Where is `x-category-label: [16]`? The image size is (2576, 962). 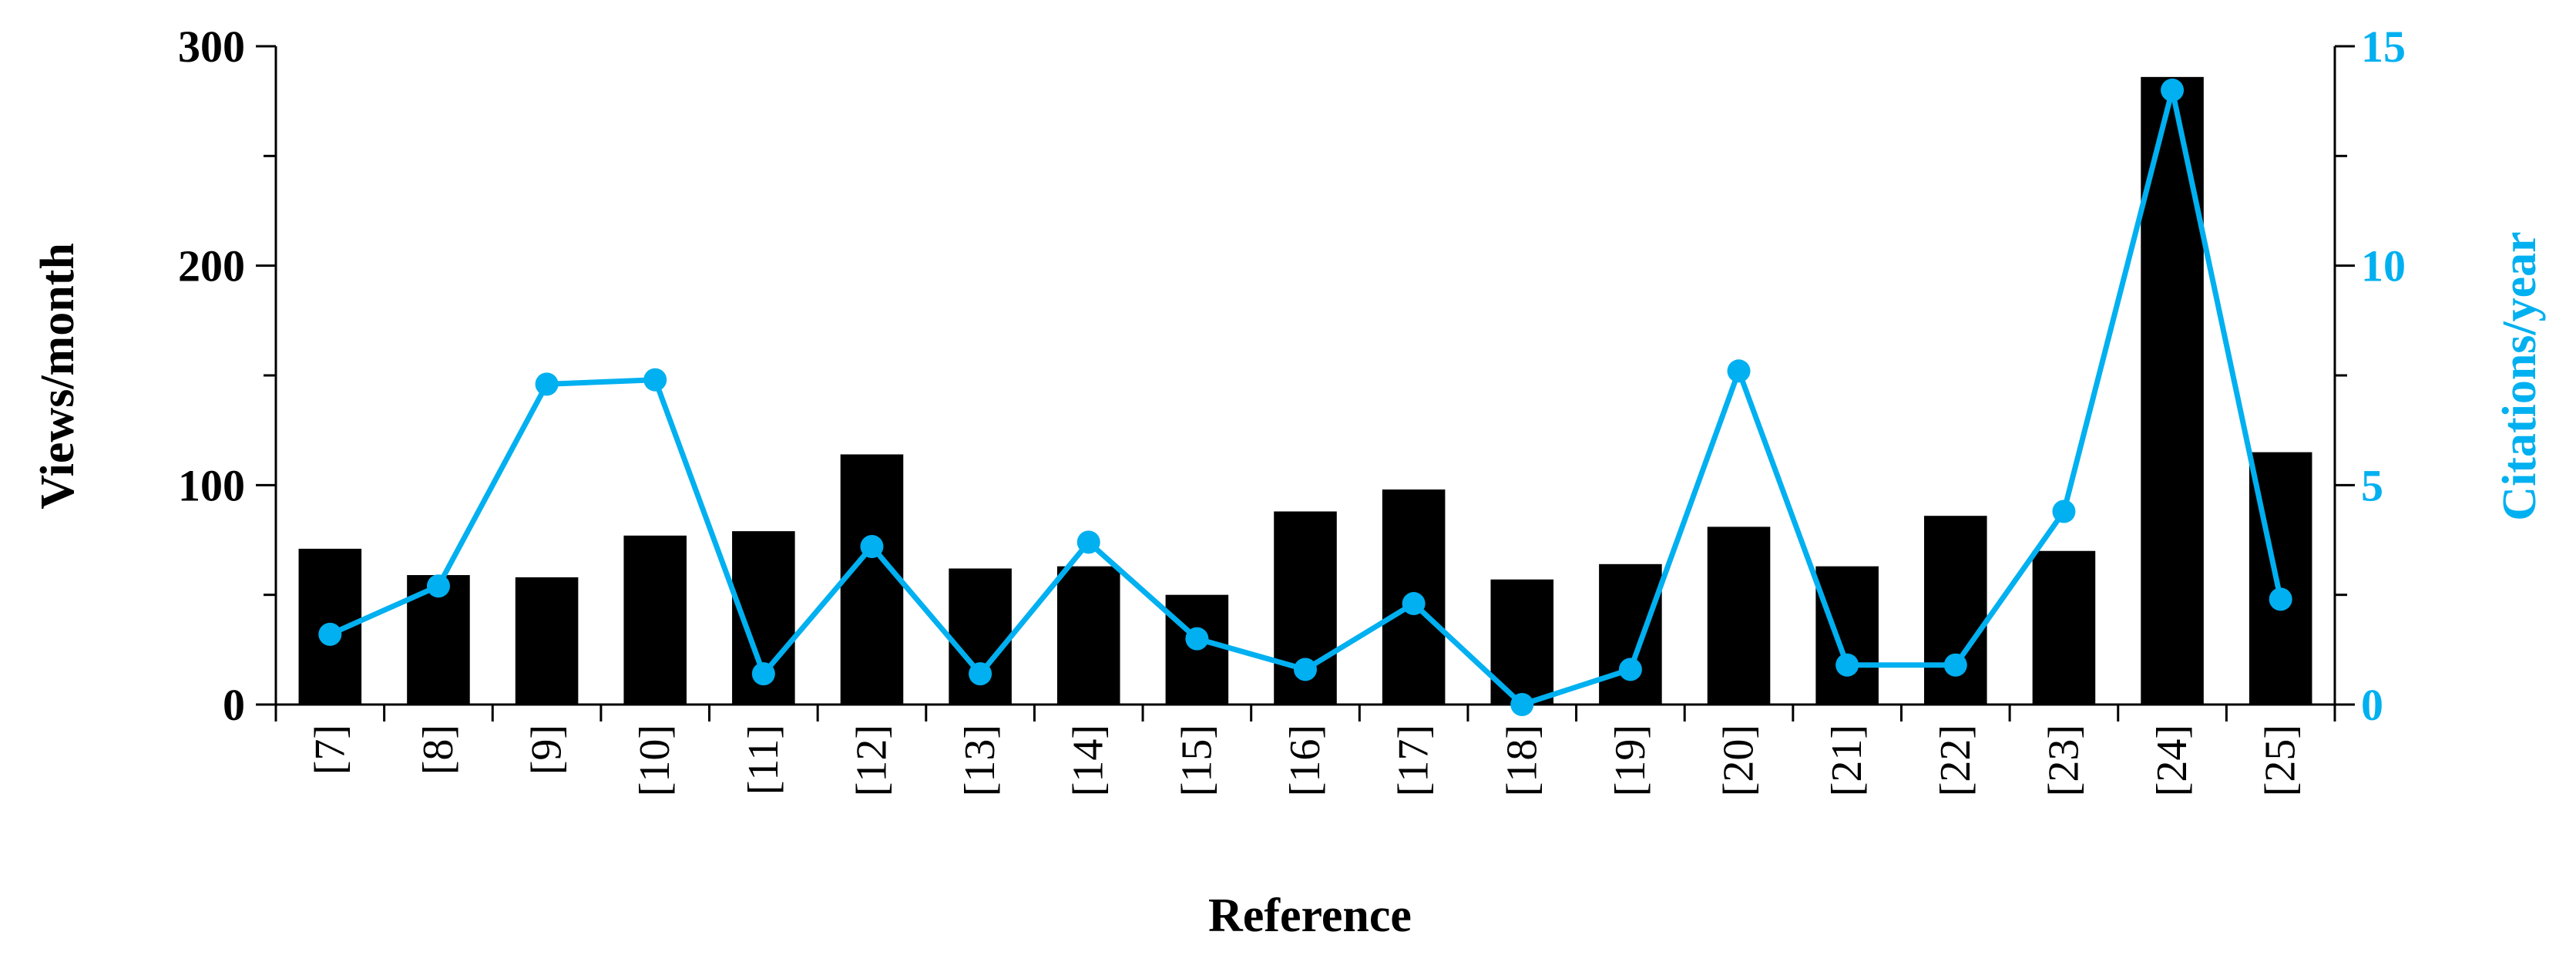
x-category-label: [16] is located at coordinates (1305, 761).